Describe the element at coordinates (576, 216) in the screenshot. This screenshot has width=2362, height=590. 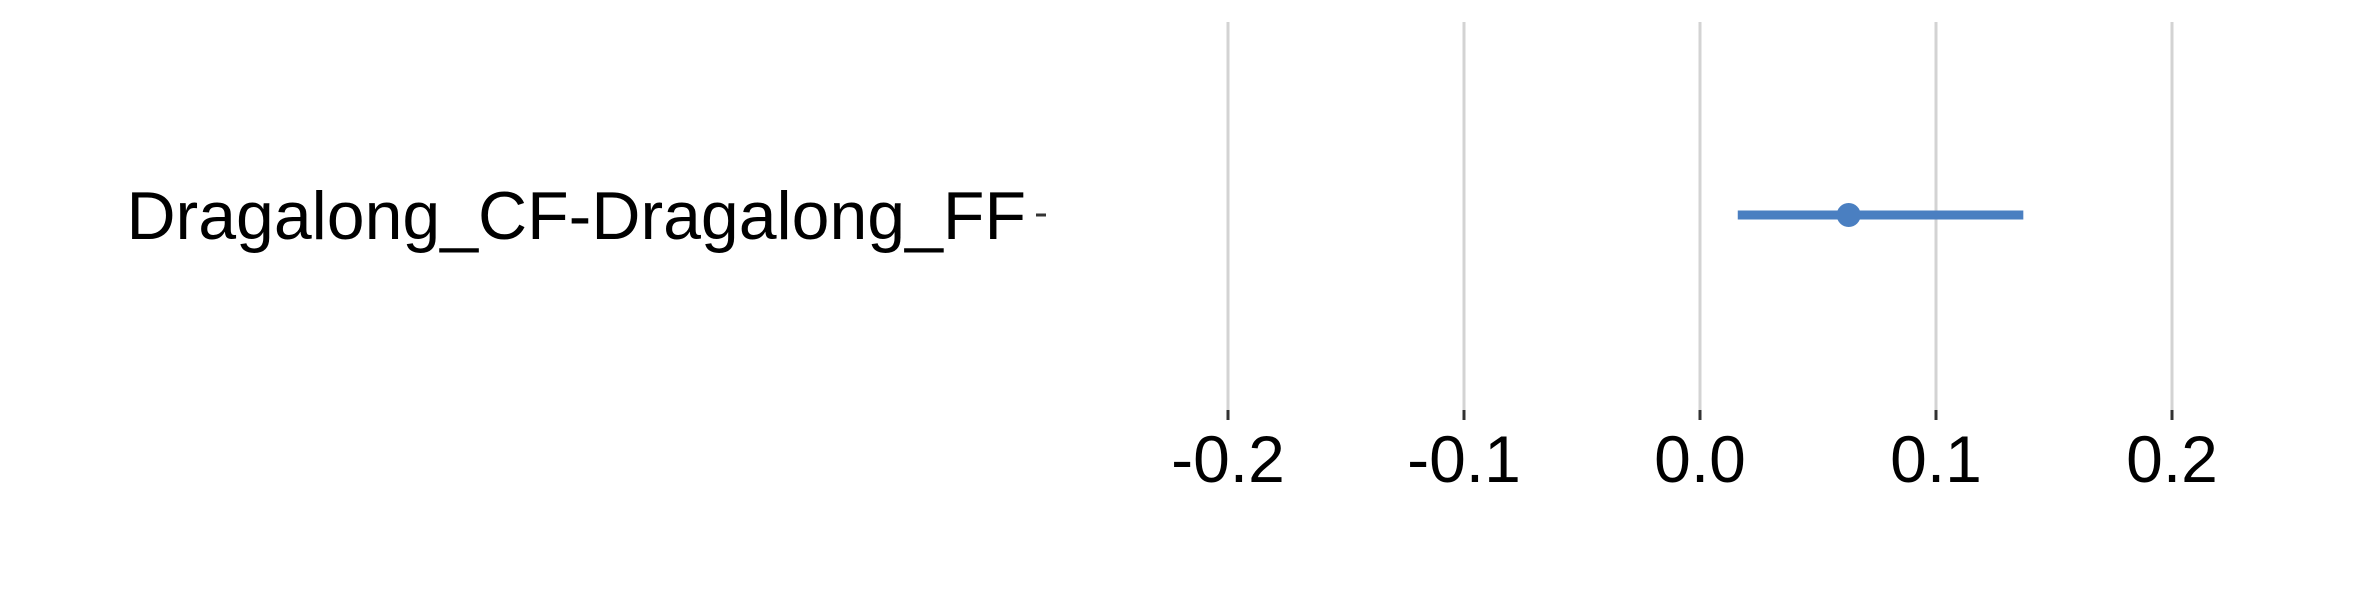
I see `y-category-label: Dragalong_CF-Dragalong_FF` at that location.